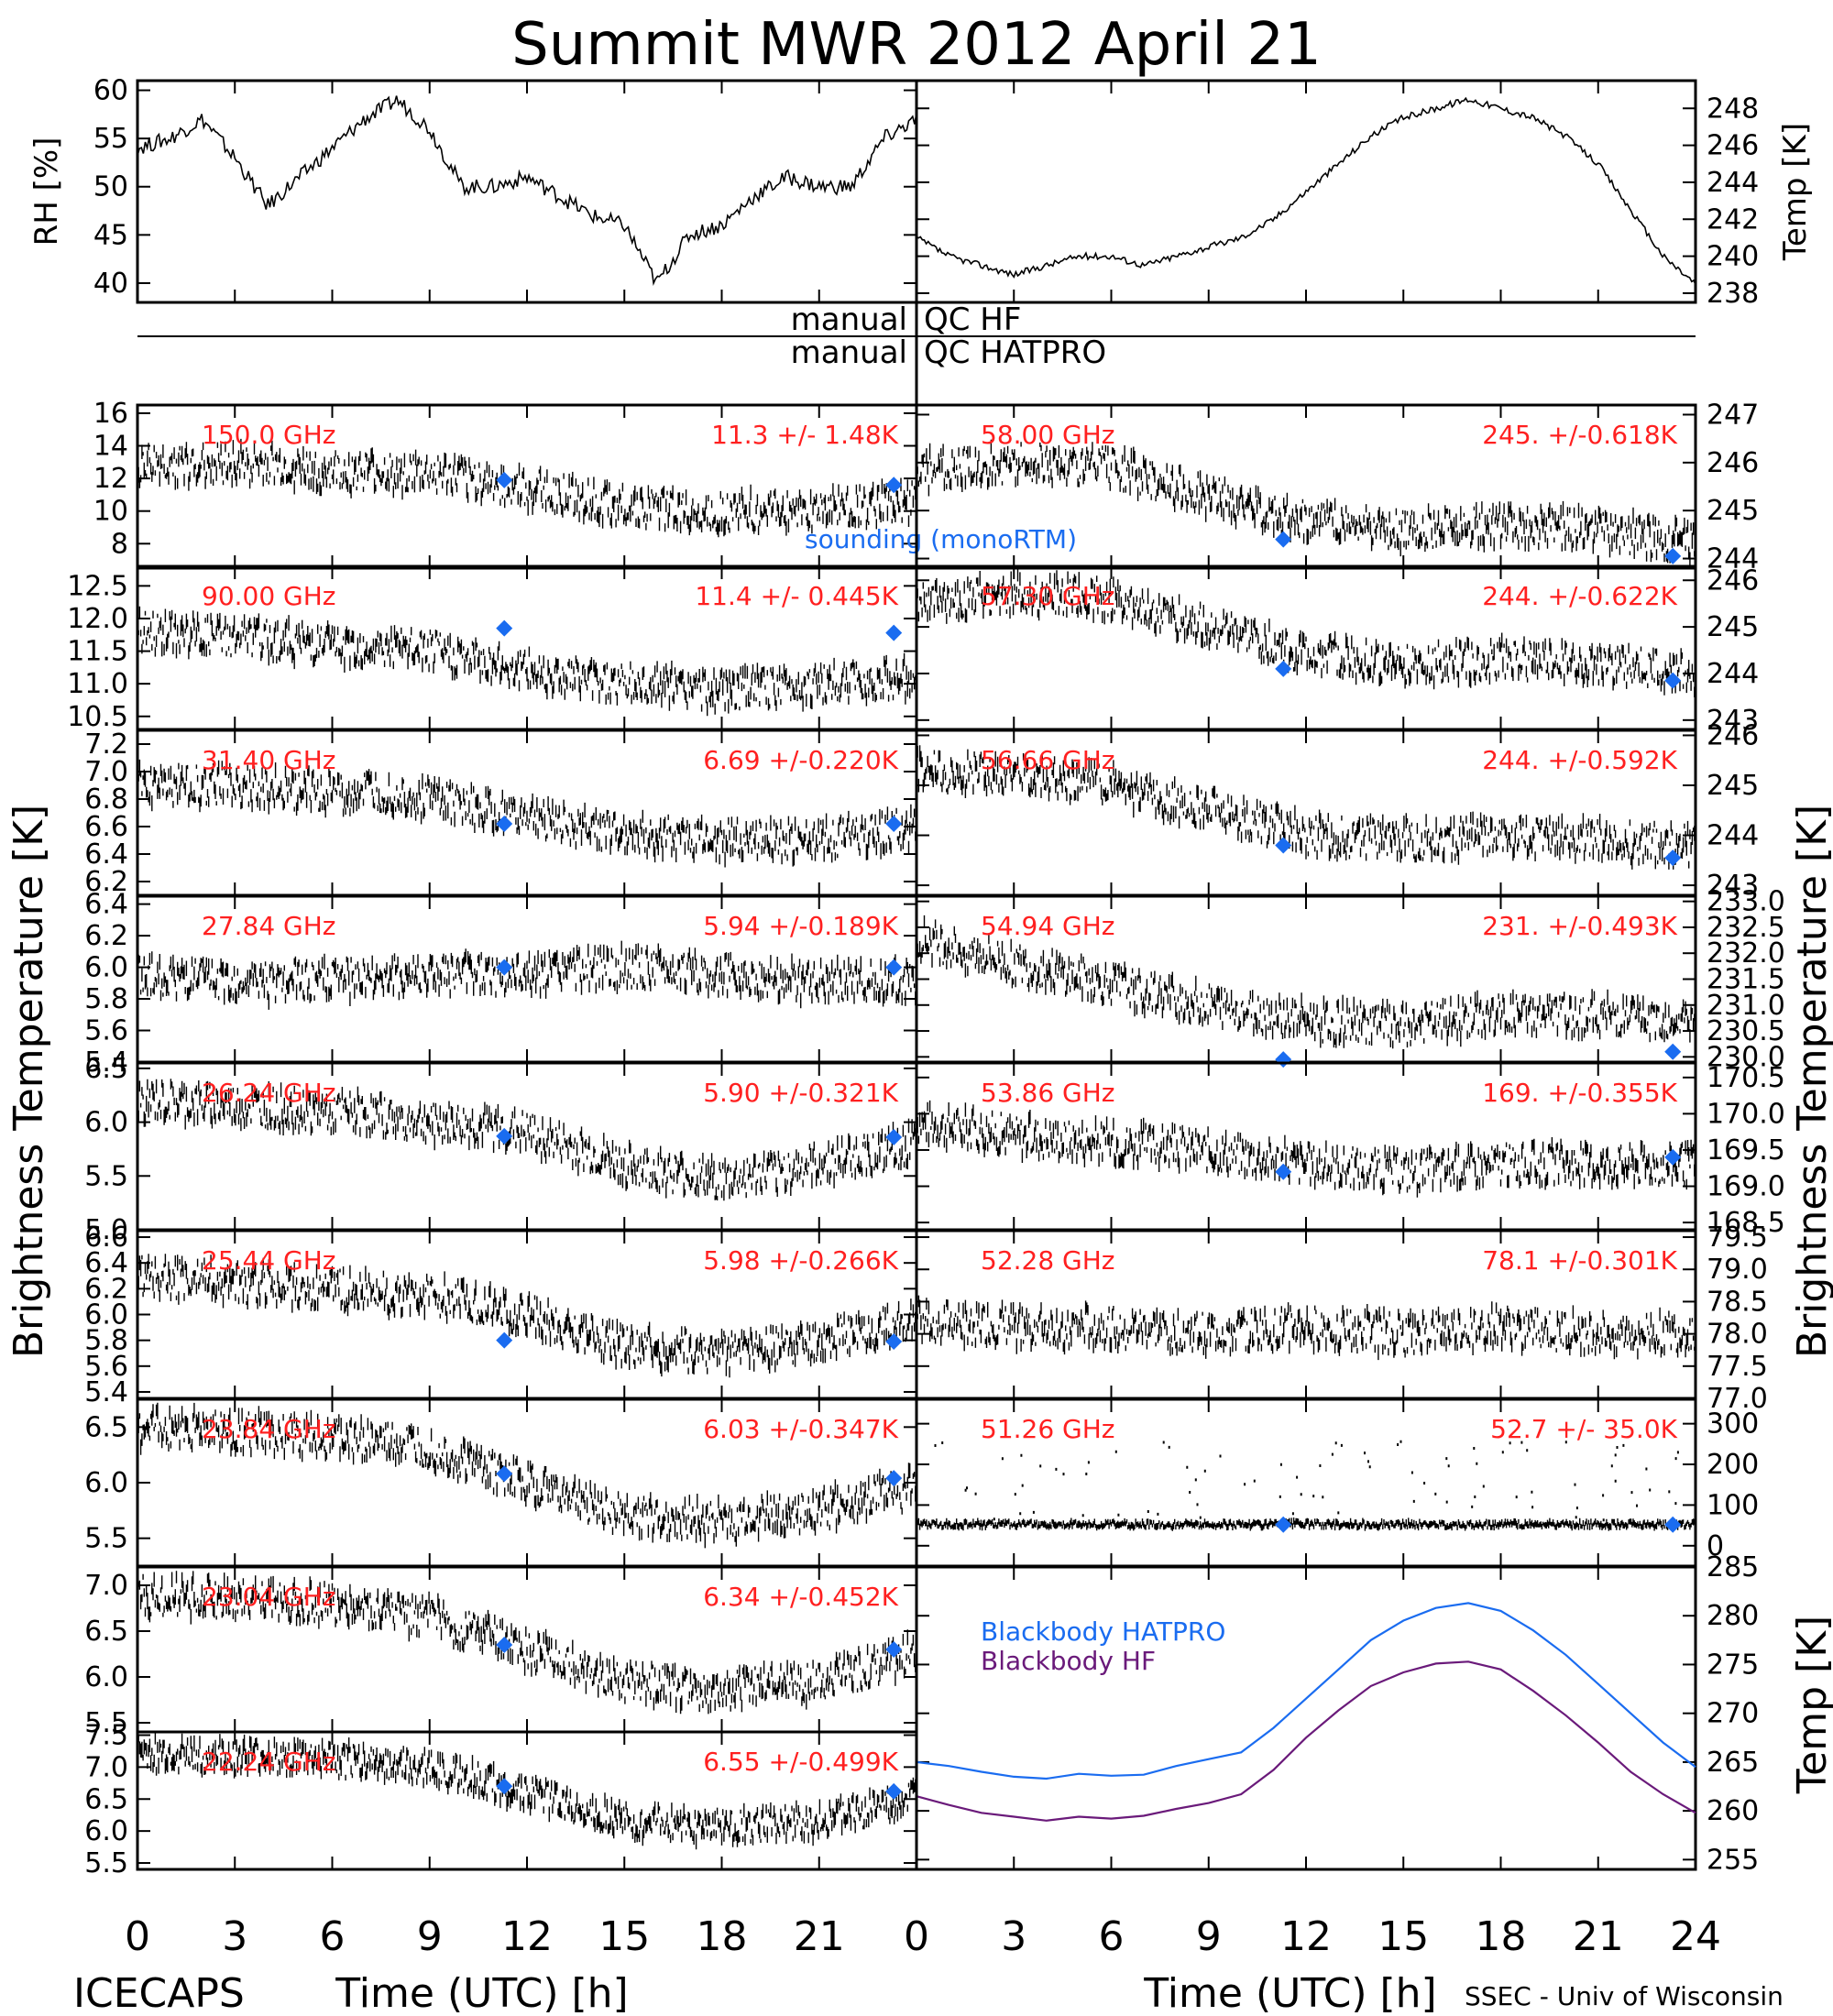 Image resolution: width=1833 pixels, height=2016 pixels. Describe the element at coordinates (1746, 1057) in the screenshot. I see `y-tick-label: 230.0` at that location.